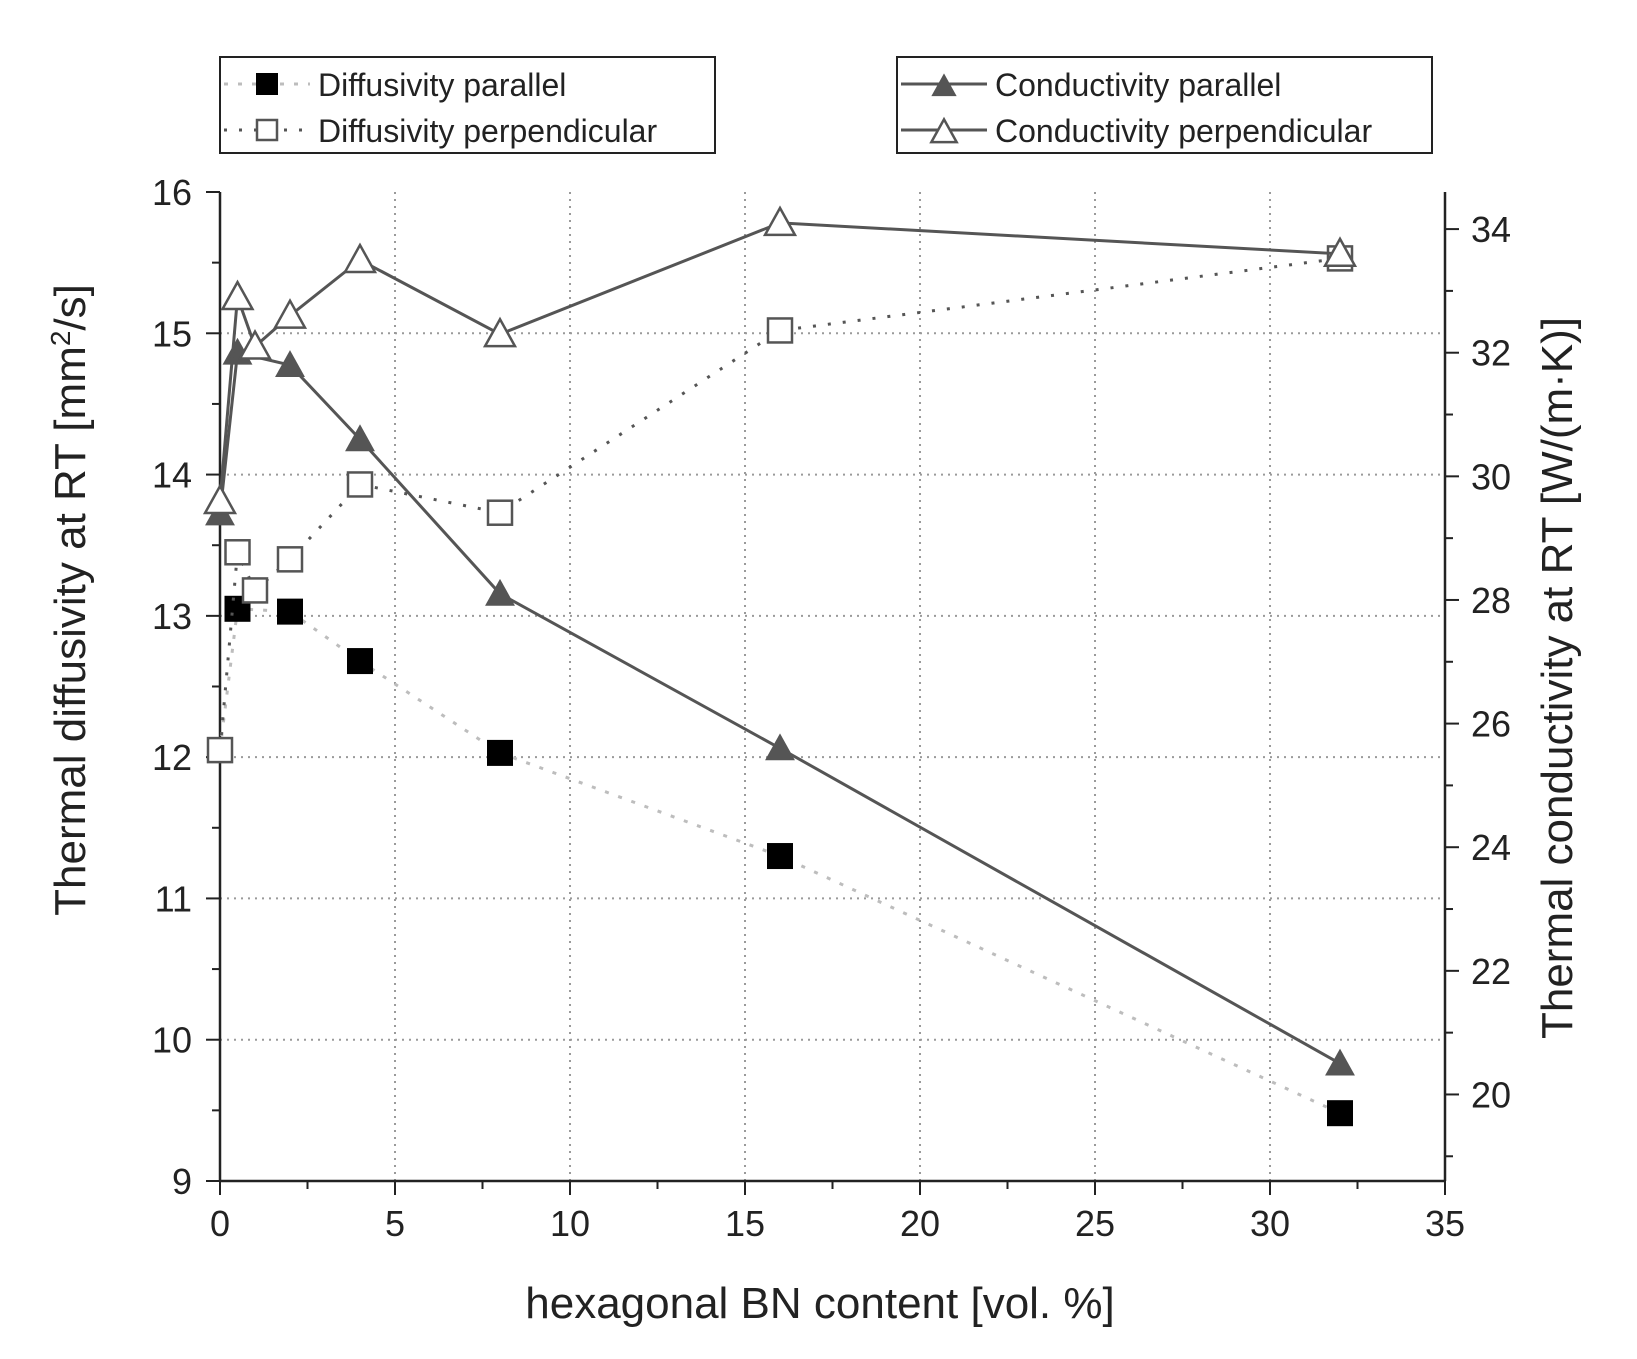  What do you see at coordinates (70, 307) in the screenshot?
I see `y-left-label-suffix: /s]` at bounding box center [70, 307].